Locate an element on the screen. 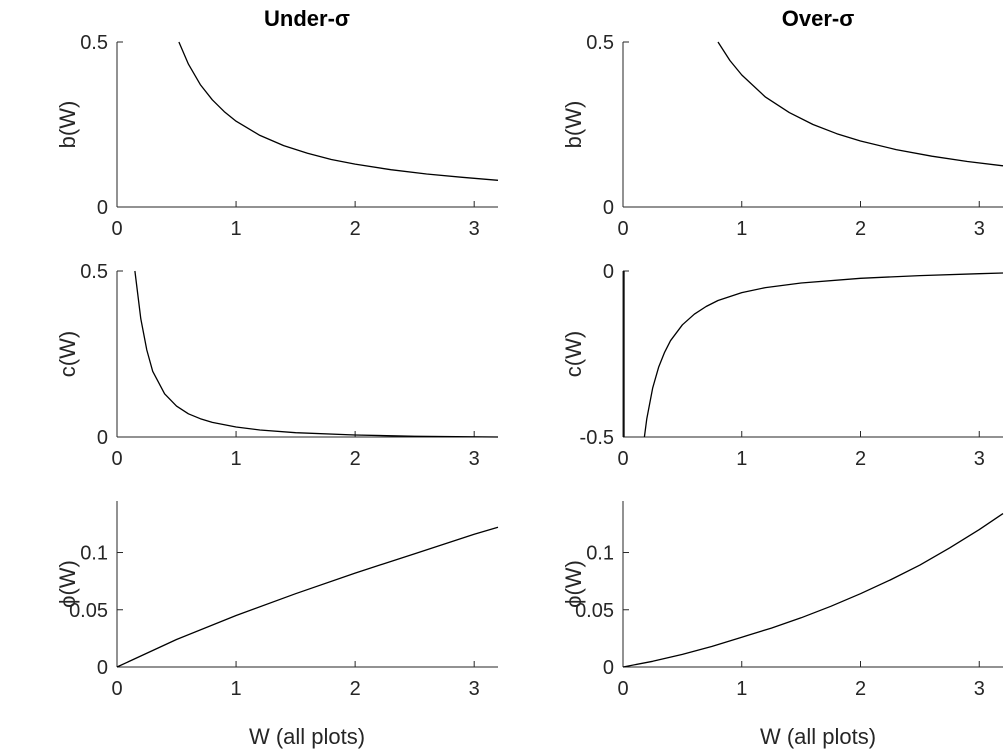  x-axis-label-left: W (all plots) is located at coordinates (307, 736).